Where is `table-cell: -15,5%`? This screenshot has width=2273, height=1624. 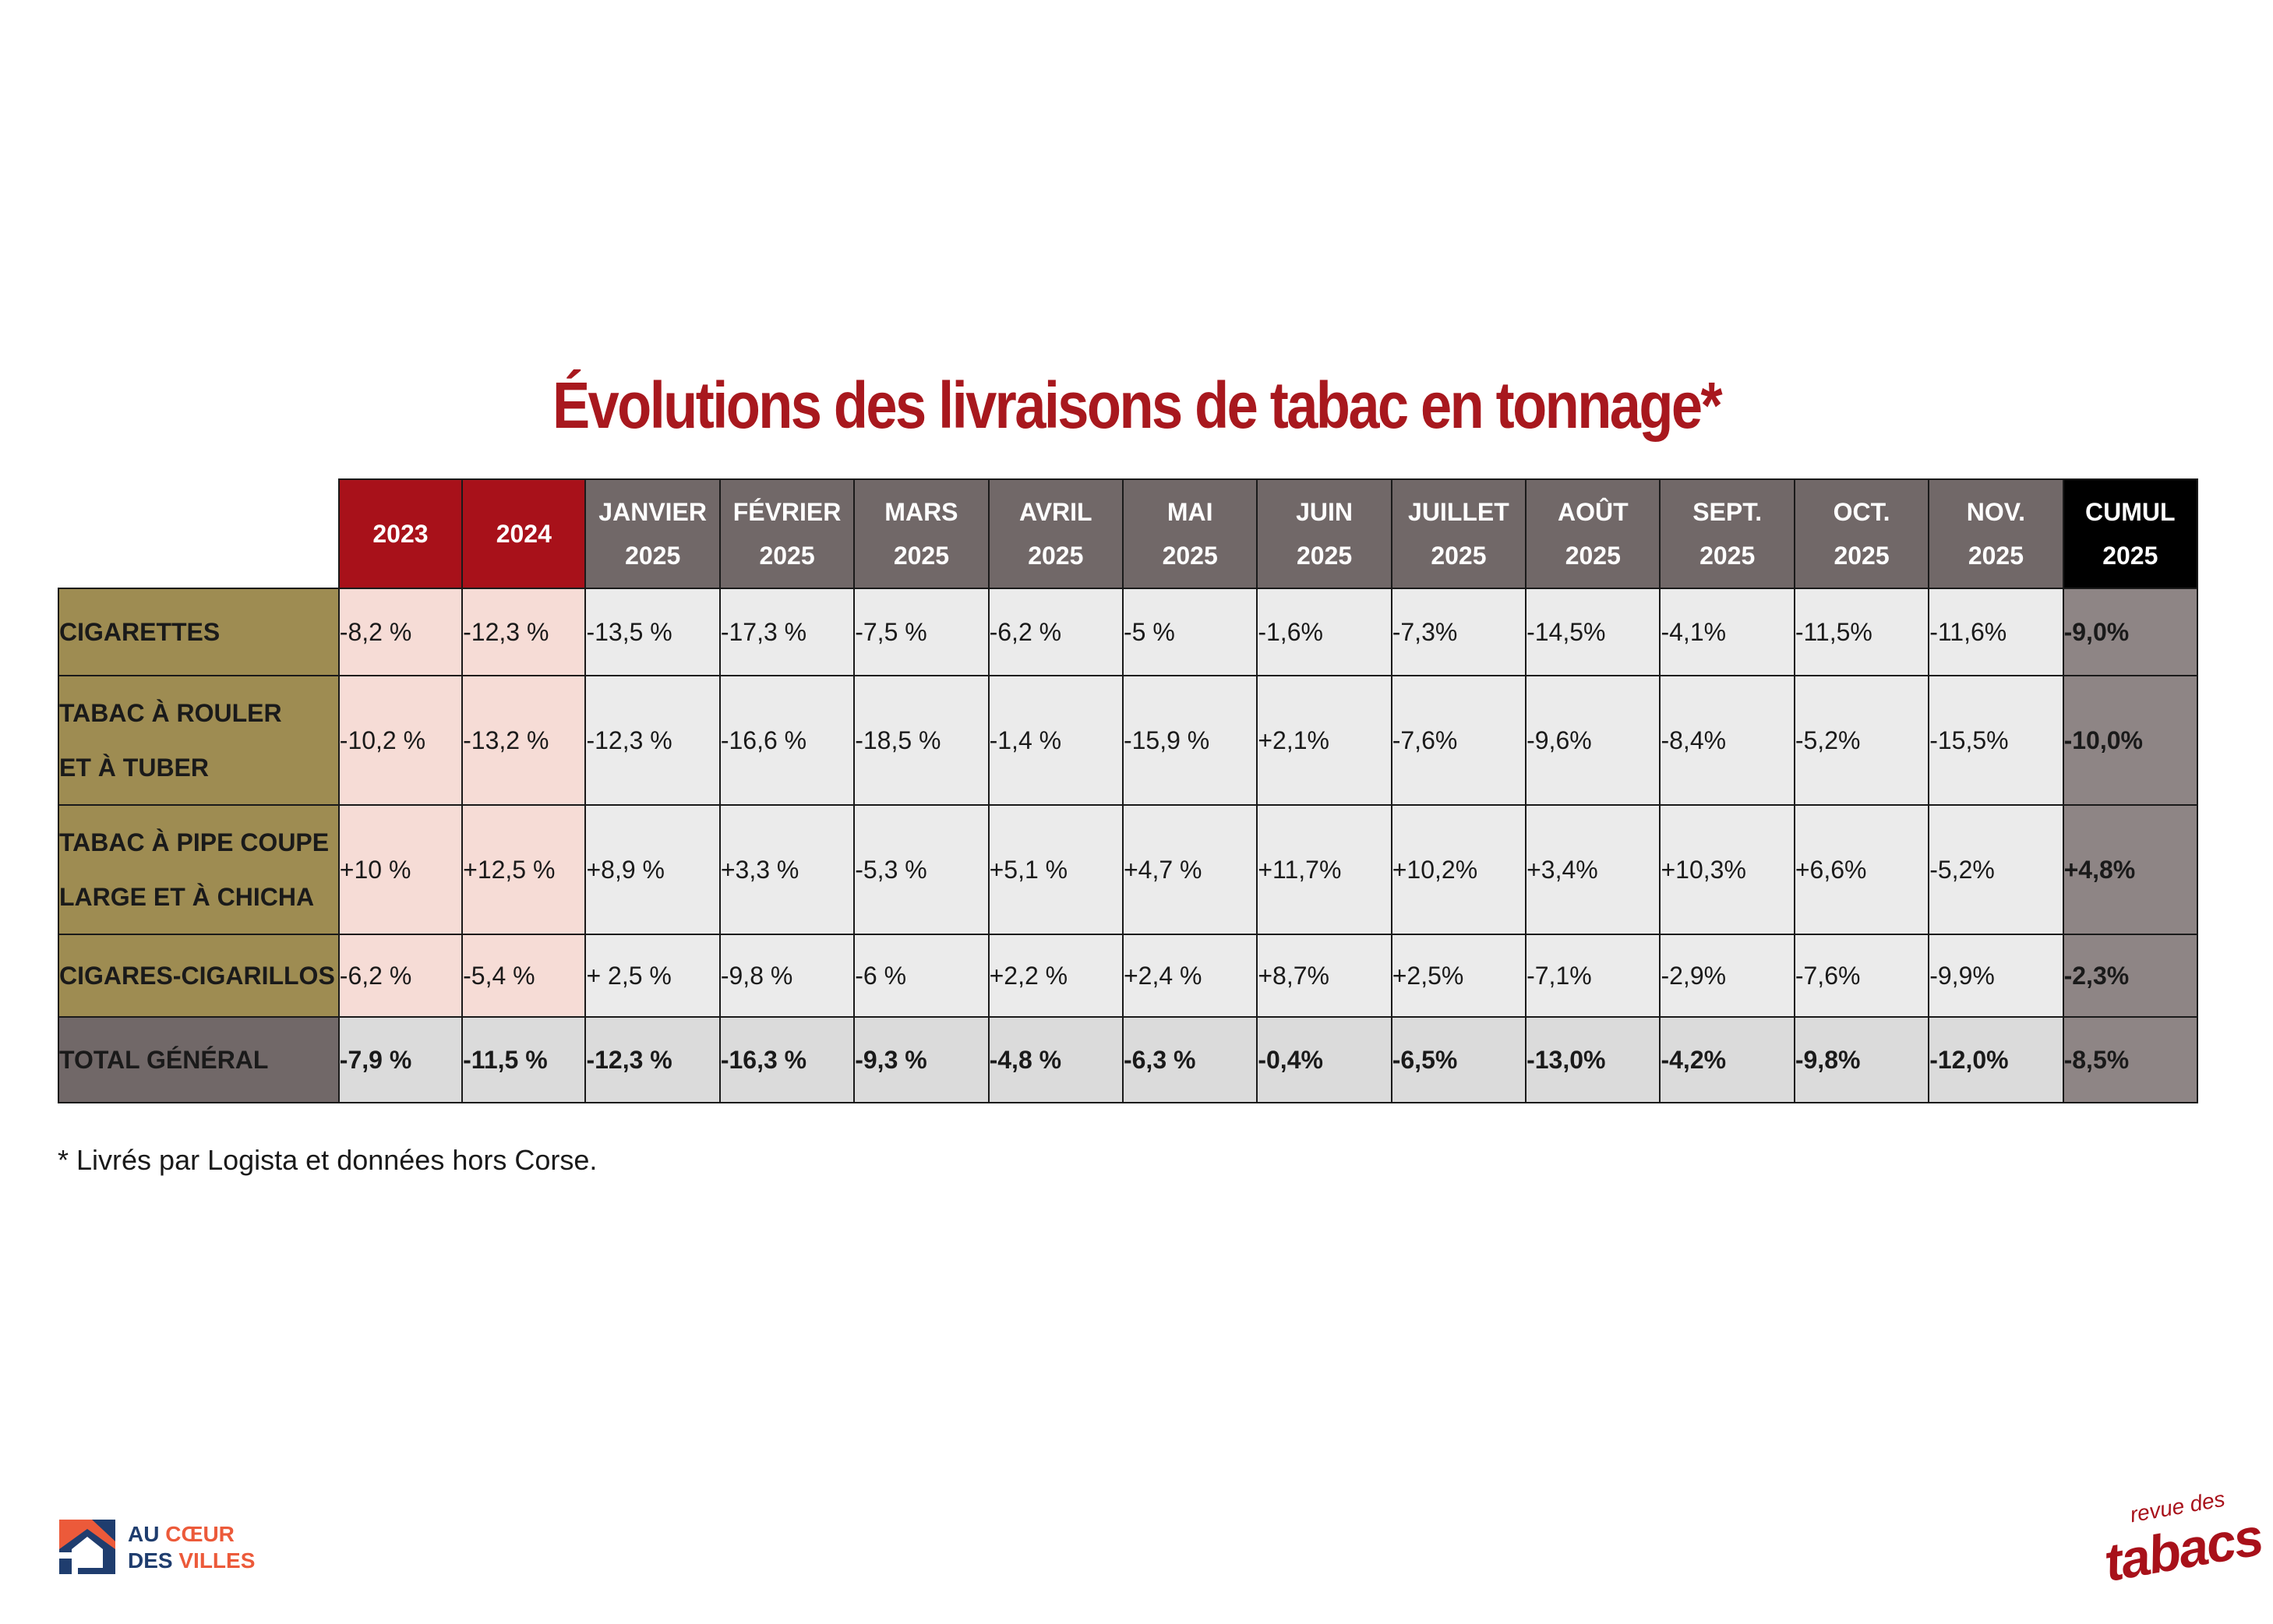
table-cell: -15,5% is located at coordinates (1996, 740).